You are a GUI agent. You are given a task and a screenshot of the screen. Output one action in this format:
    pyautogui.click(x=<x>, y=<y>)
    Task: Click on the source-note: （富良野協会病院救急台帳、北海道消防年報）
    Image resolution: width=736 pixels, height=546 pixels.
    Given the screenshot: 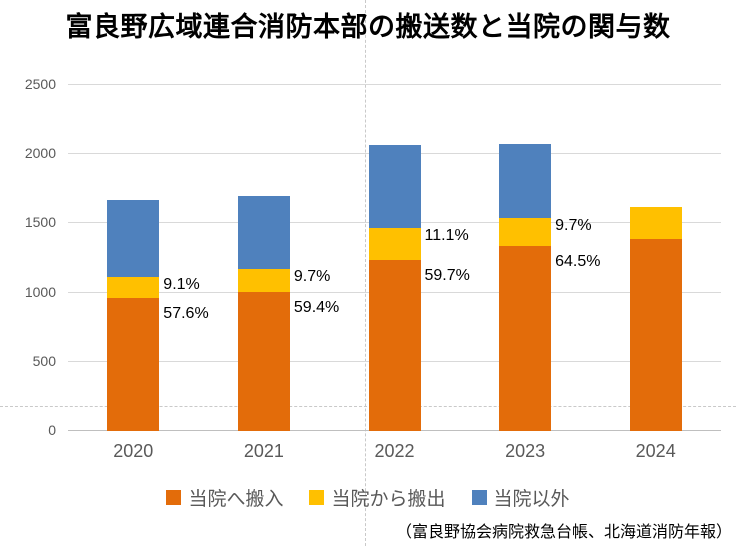 What is the action you would take?
    pyautogui.click(x=563, y=532)
    